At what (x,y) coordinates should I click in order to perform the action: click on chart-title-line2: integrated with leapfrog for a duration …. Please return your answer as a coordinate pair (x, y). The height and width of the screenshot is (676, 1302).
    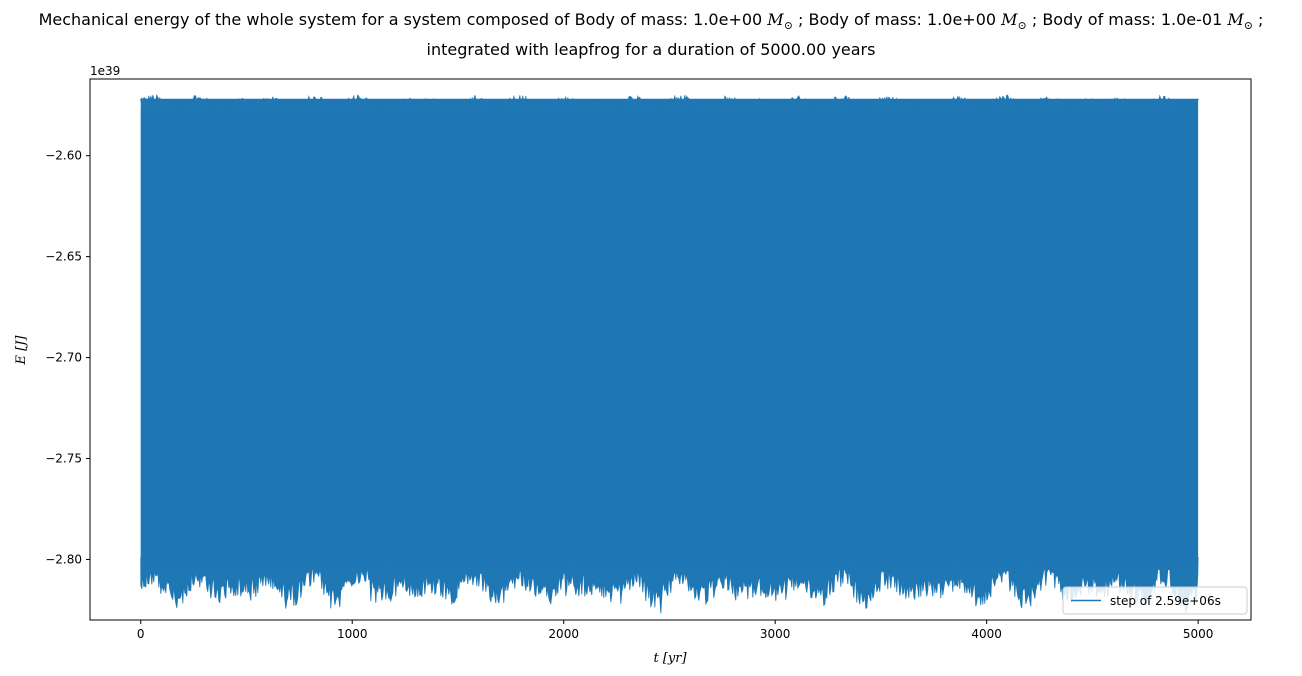
    Looking at the image, I should click on (651, 50).